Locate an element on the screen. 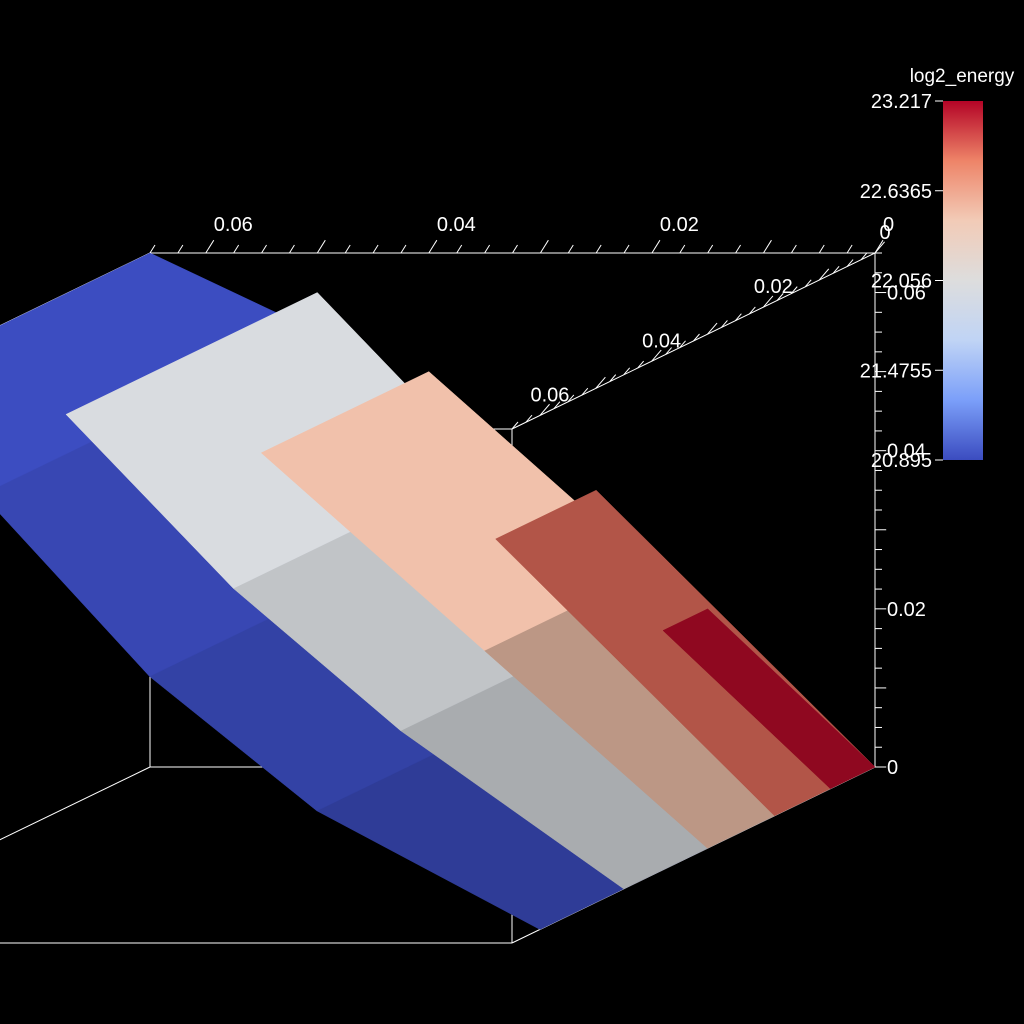  y_axis-tick-label: 0.02 is located at coordinates (679, 225).